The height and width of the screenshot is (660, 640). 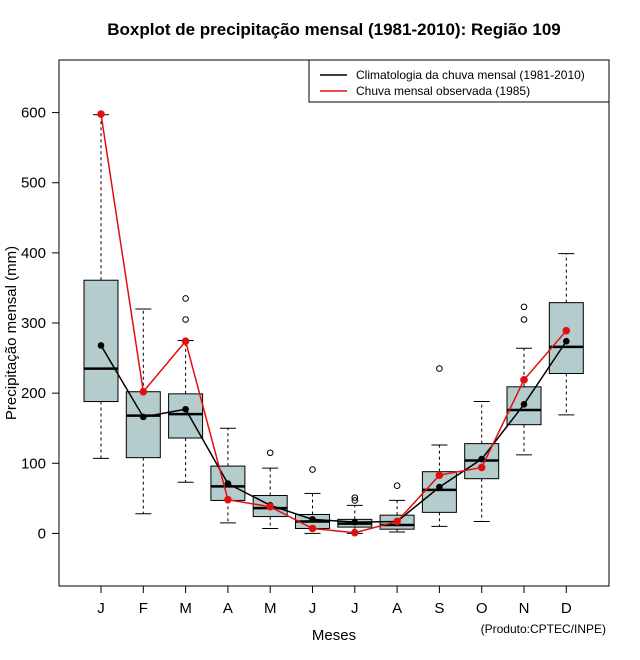 I want to click on y-tick-label: 600, so click(x=33, y=113).